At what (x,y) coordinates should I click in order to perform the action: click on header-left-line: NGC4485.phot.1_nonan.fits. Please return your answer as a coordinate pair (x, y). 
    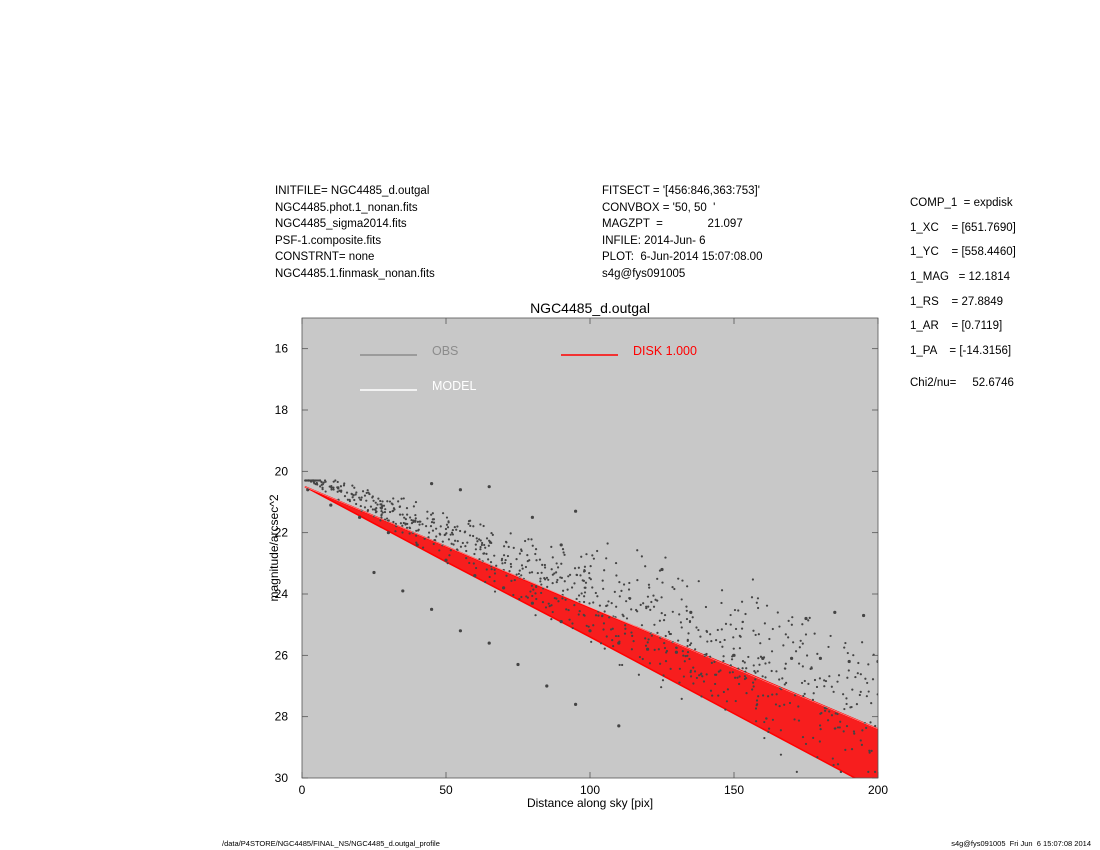
    Looking at the image, I should click on (346, 207).